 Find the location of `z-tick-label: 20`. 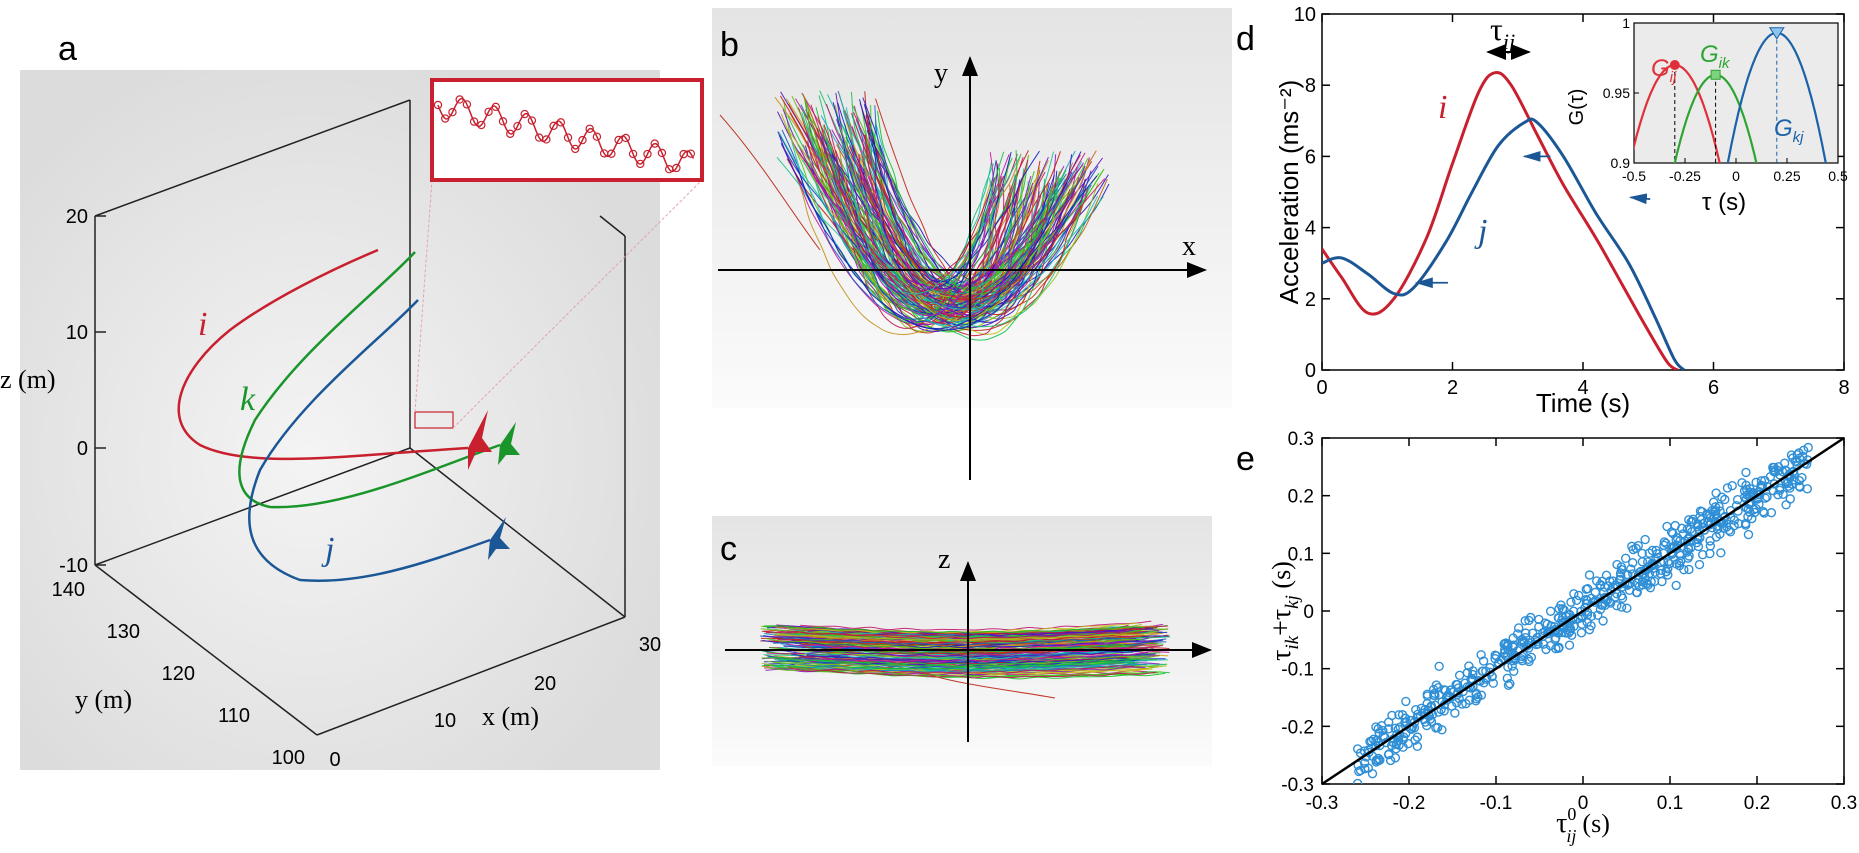

z-tick-label: 20 is located at coordinates (77, 217).